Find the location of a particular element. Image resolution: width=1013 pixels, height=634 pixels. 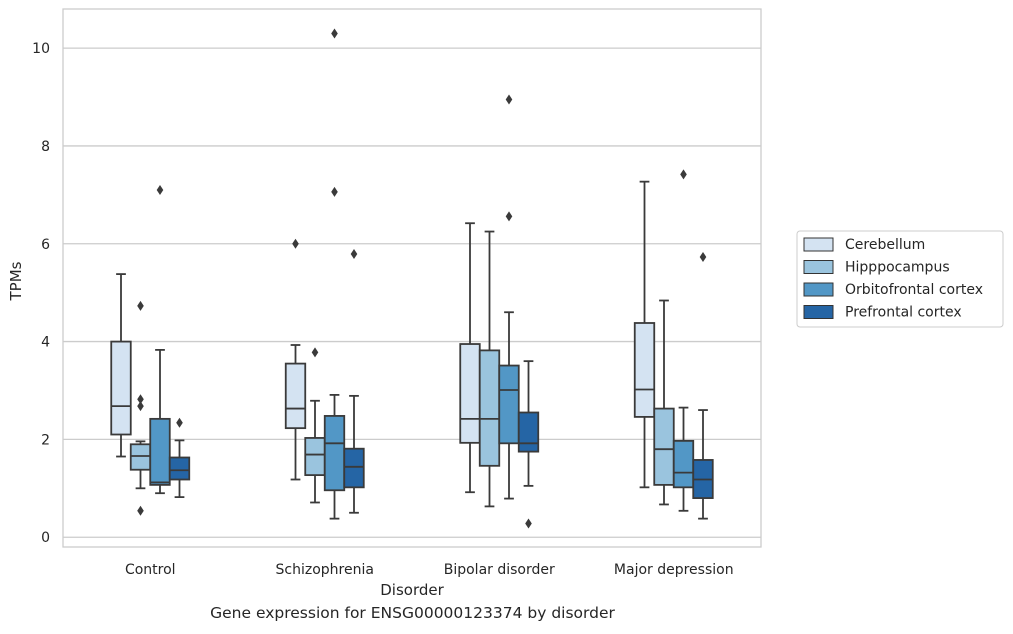

y-tick-label: 2 is located at coordinates (45, 440).